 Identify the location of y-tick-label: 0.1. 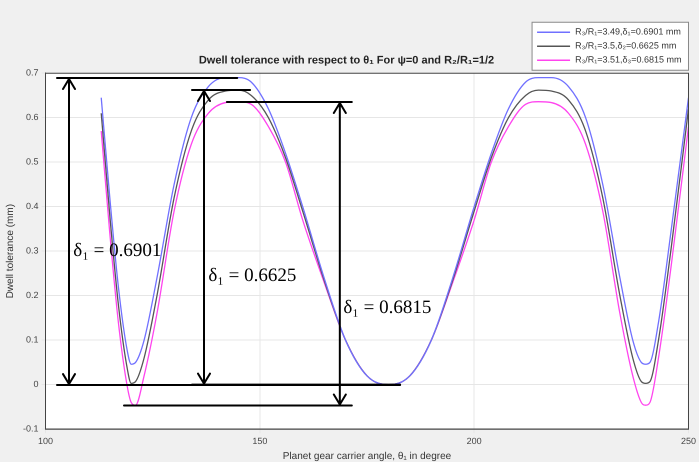
(32, 339).